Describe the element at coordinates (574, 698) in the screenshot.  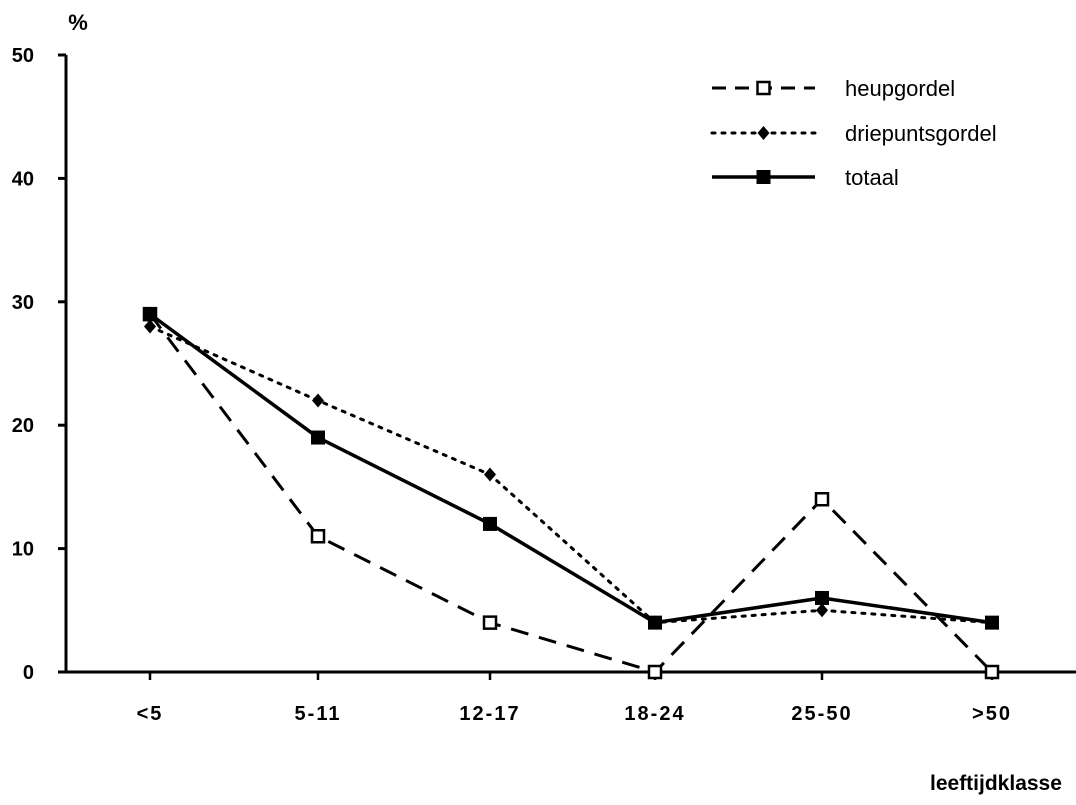
I see `x-axis-ticks: <5 5-11 12-17 18-24 25-50 >50` at that location.